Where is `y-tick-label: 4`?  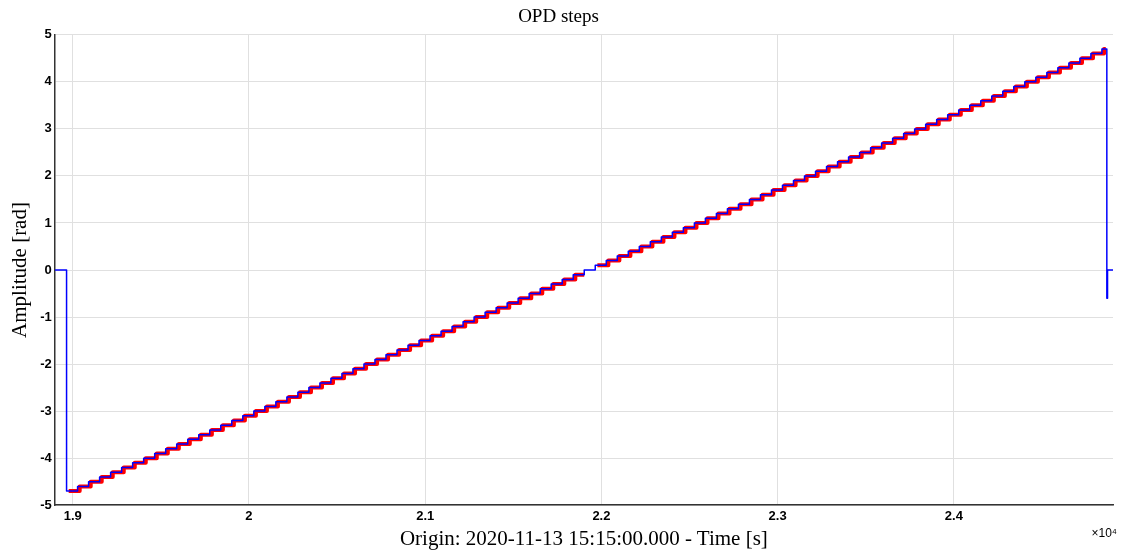
y-tick-label: 4 is located at coordinates (48, 81).